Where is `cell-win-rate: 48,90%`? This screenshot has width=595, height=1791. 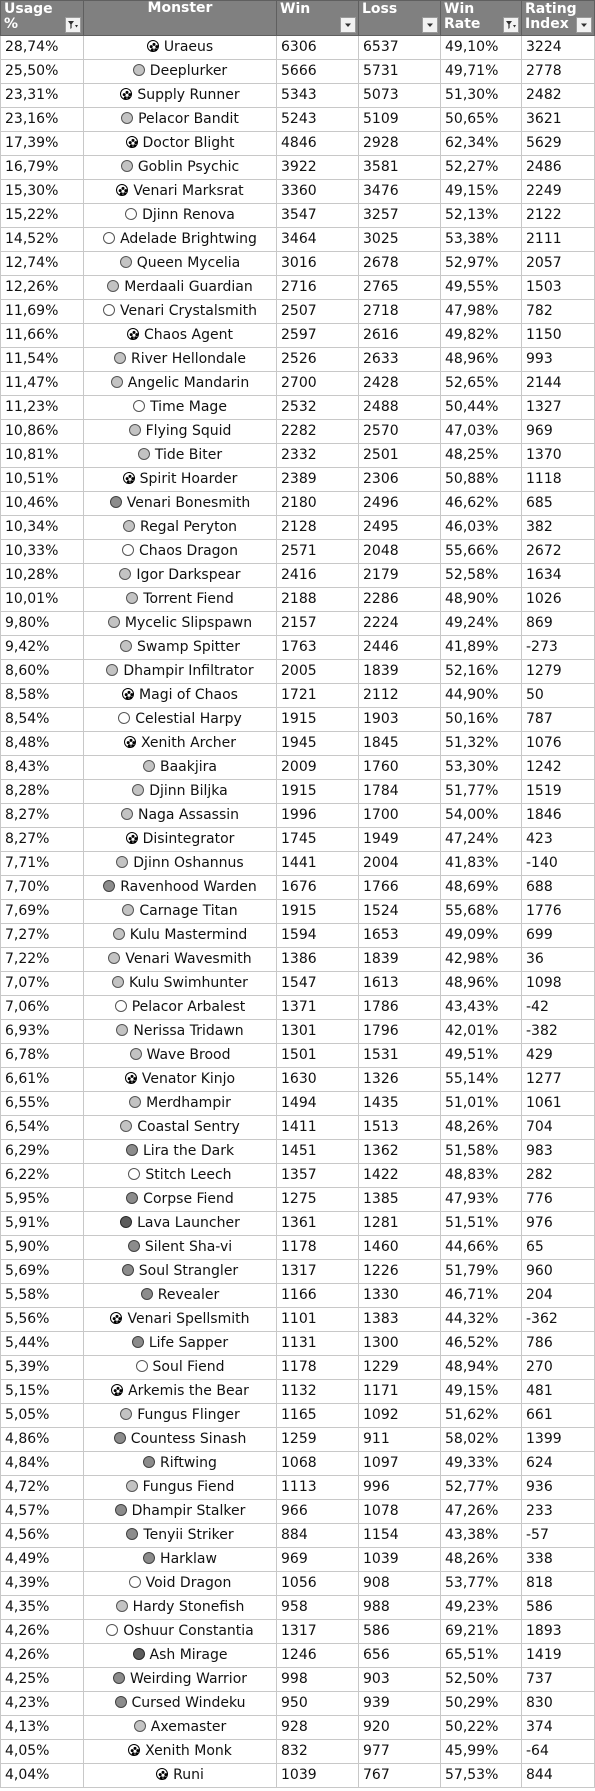
cell-win-rate: 48,90% is located at coordinates (481, 599).